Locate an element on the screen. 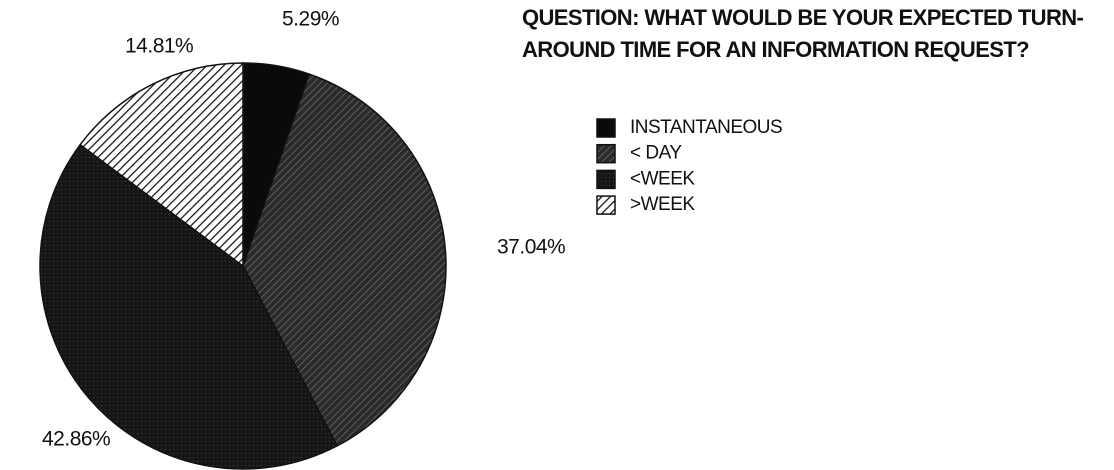  slice-label: 42.86% is located at coordinates (76, 439).